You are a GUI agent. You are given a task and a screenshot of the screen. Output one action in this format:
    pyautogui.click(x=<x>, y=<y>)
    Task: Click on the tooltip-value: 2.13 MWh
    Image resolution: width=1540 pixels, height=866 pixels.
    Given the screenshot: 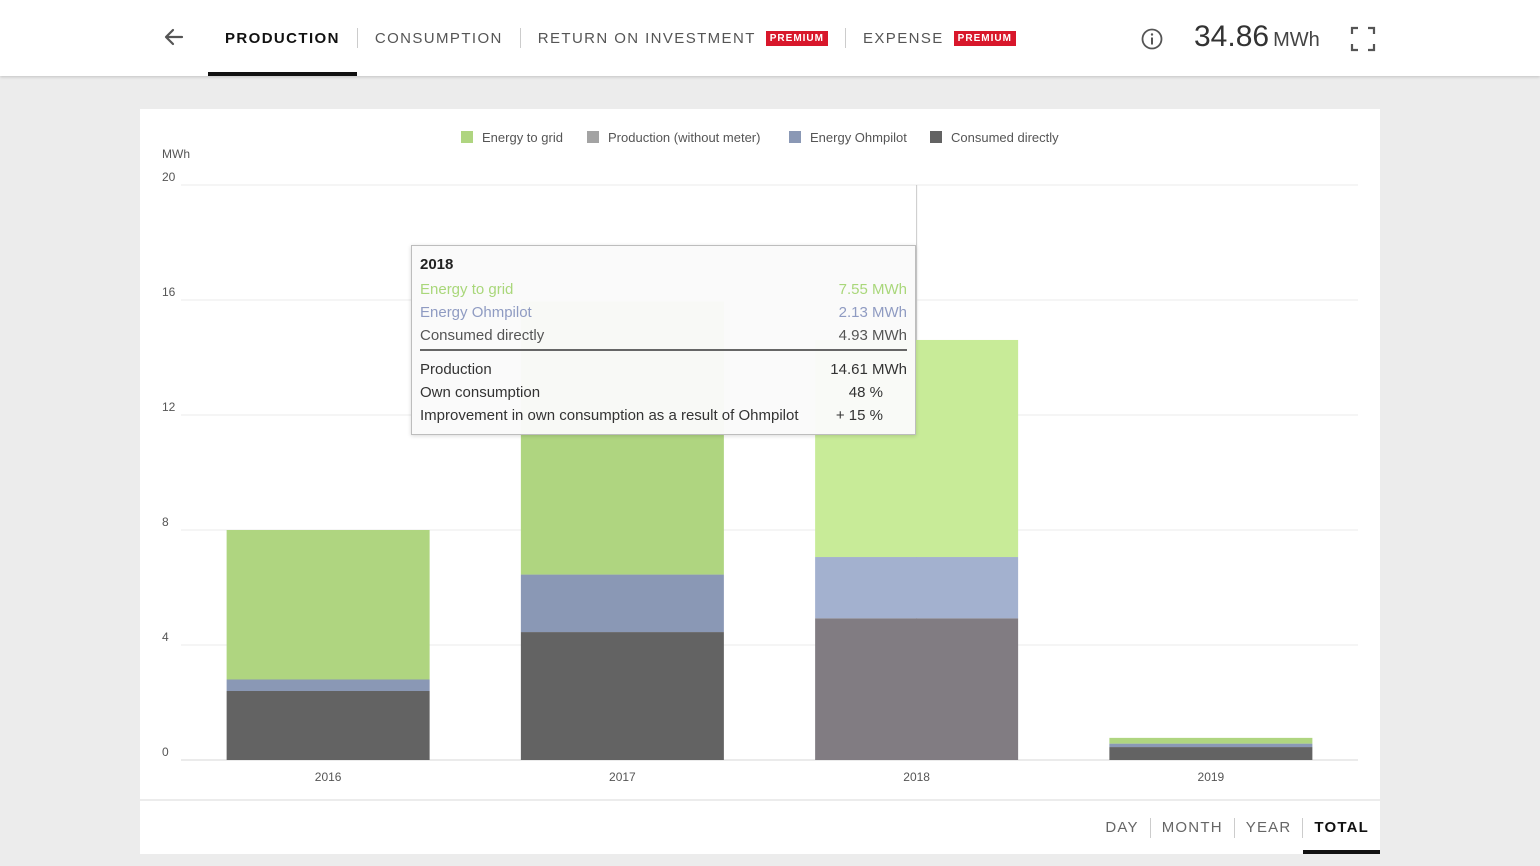 What is the action you would take?
    pyautogui.click(x=872, y=312)
    